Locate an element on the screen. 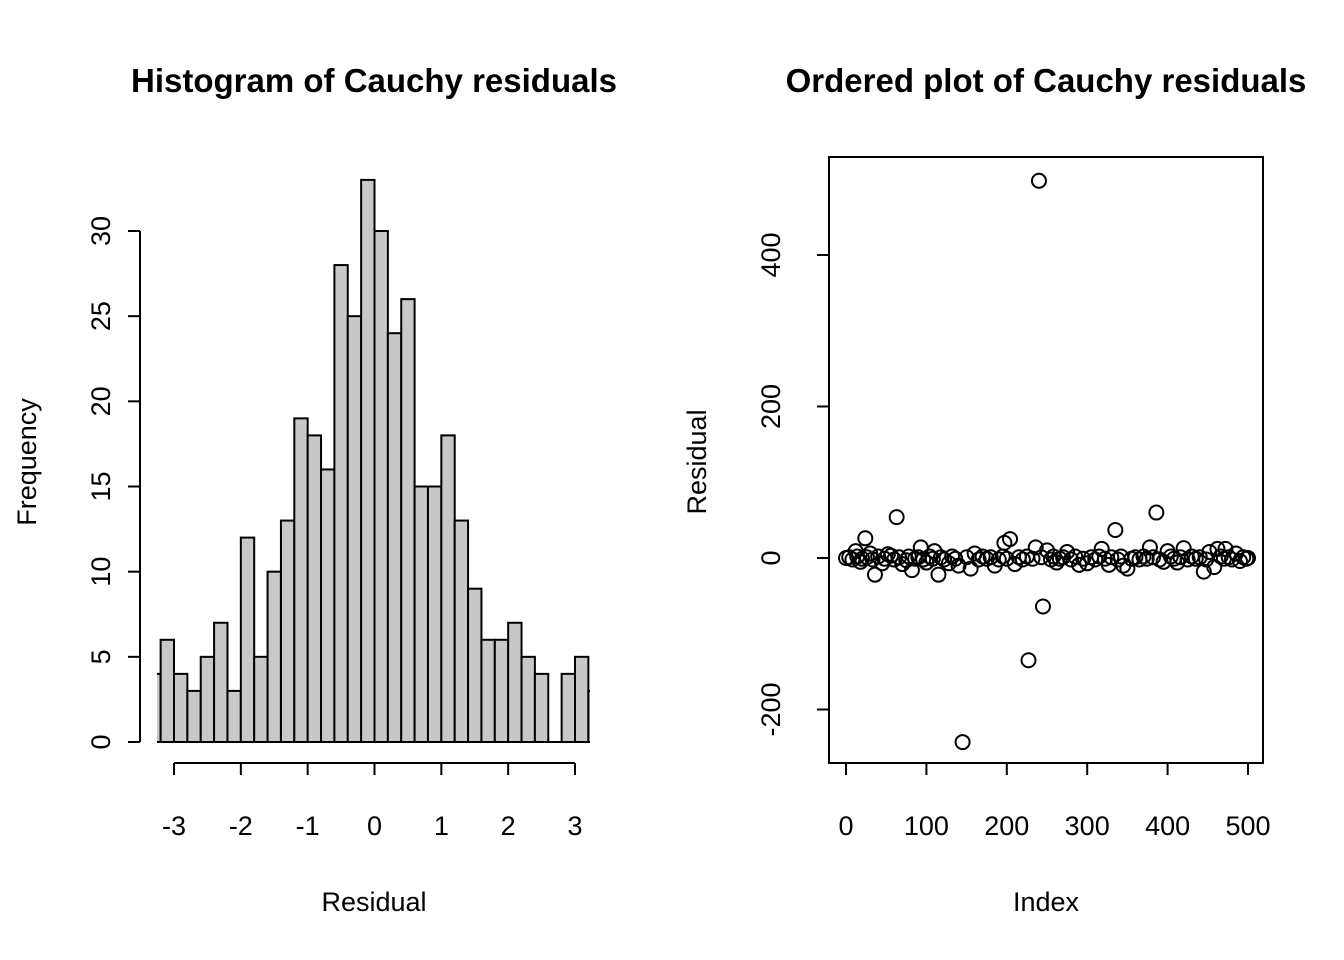  scatter-x-tick-label: 500 is located at coordinates (1247, 826).